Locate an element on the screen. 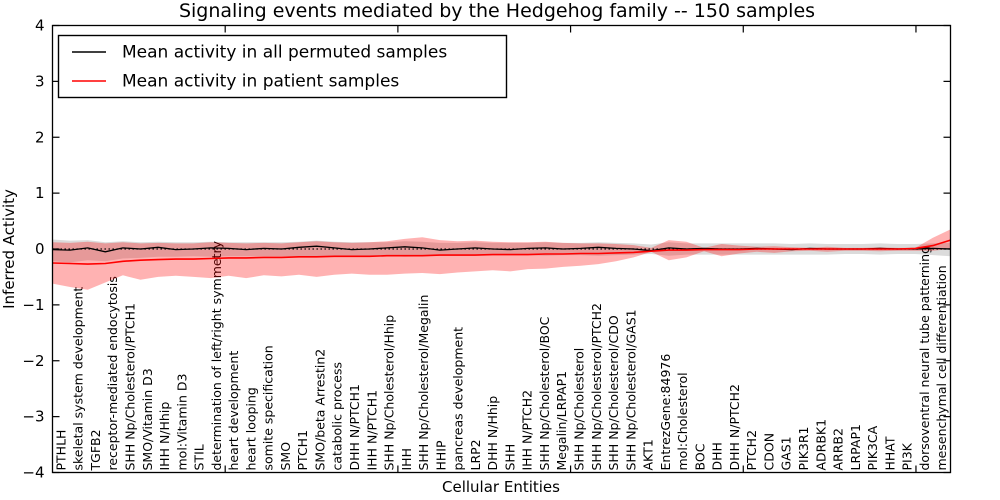 The height and width of the screenshot is (500, 1000). category-label: determination of left/right symmetry is located at coordinates (216, 355).